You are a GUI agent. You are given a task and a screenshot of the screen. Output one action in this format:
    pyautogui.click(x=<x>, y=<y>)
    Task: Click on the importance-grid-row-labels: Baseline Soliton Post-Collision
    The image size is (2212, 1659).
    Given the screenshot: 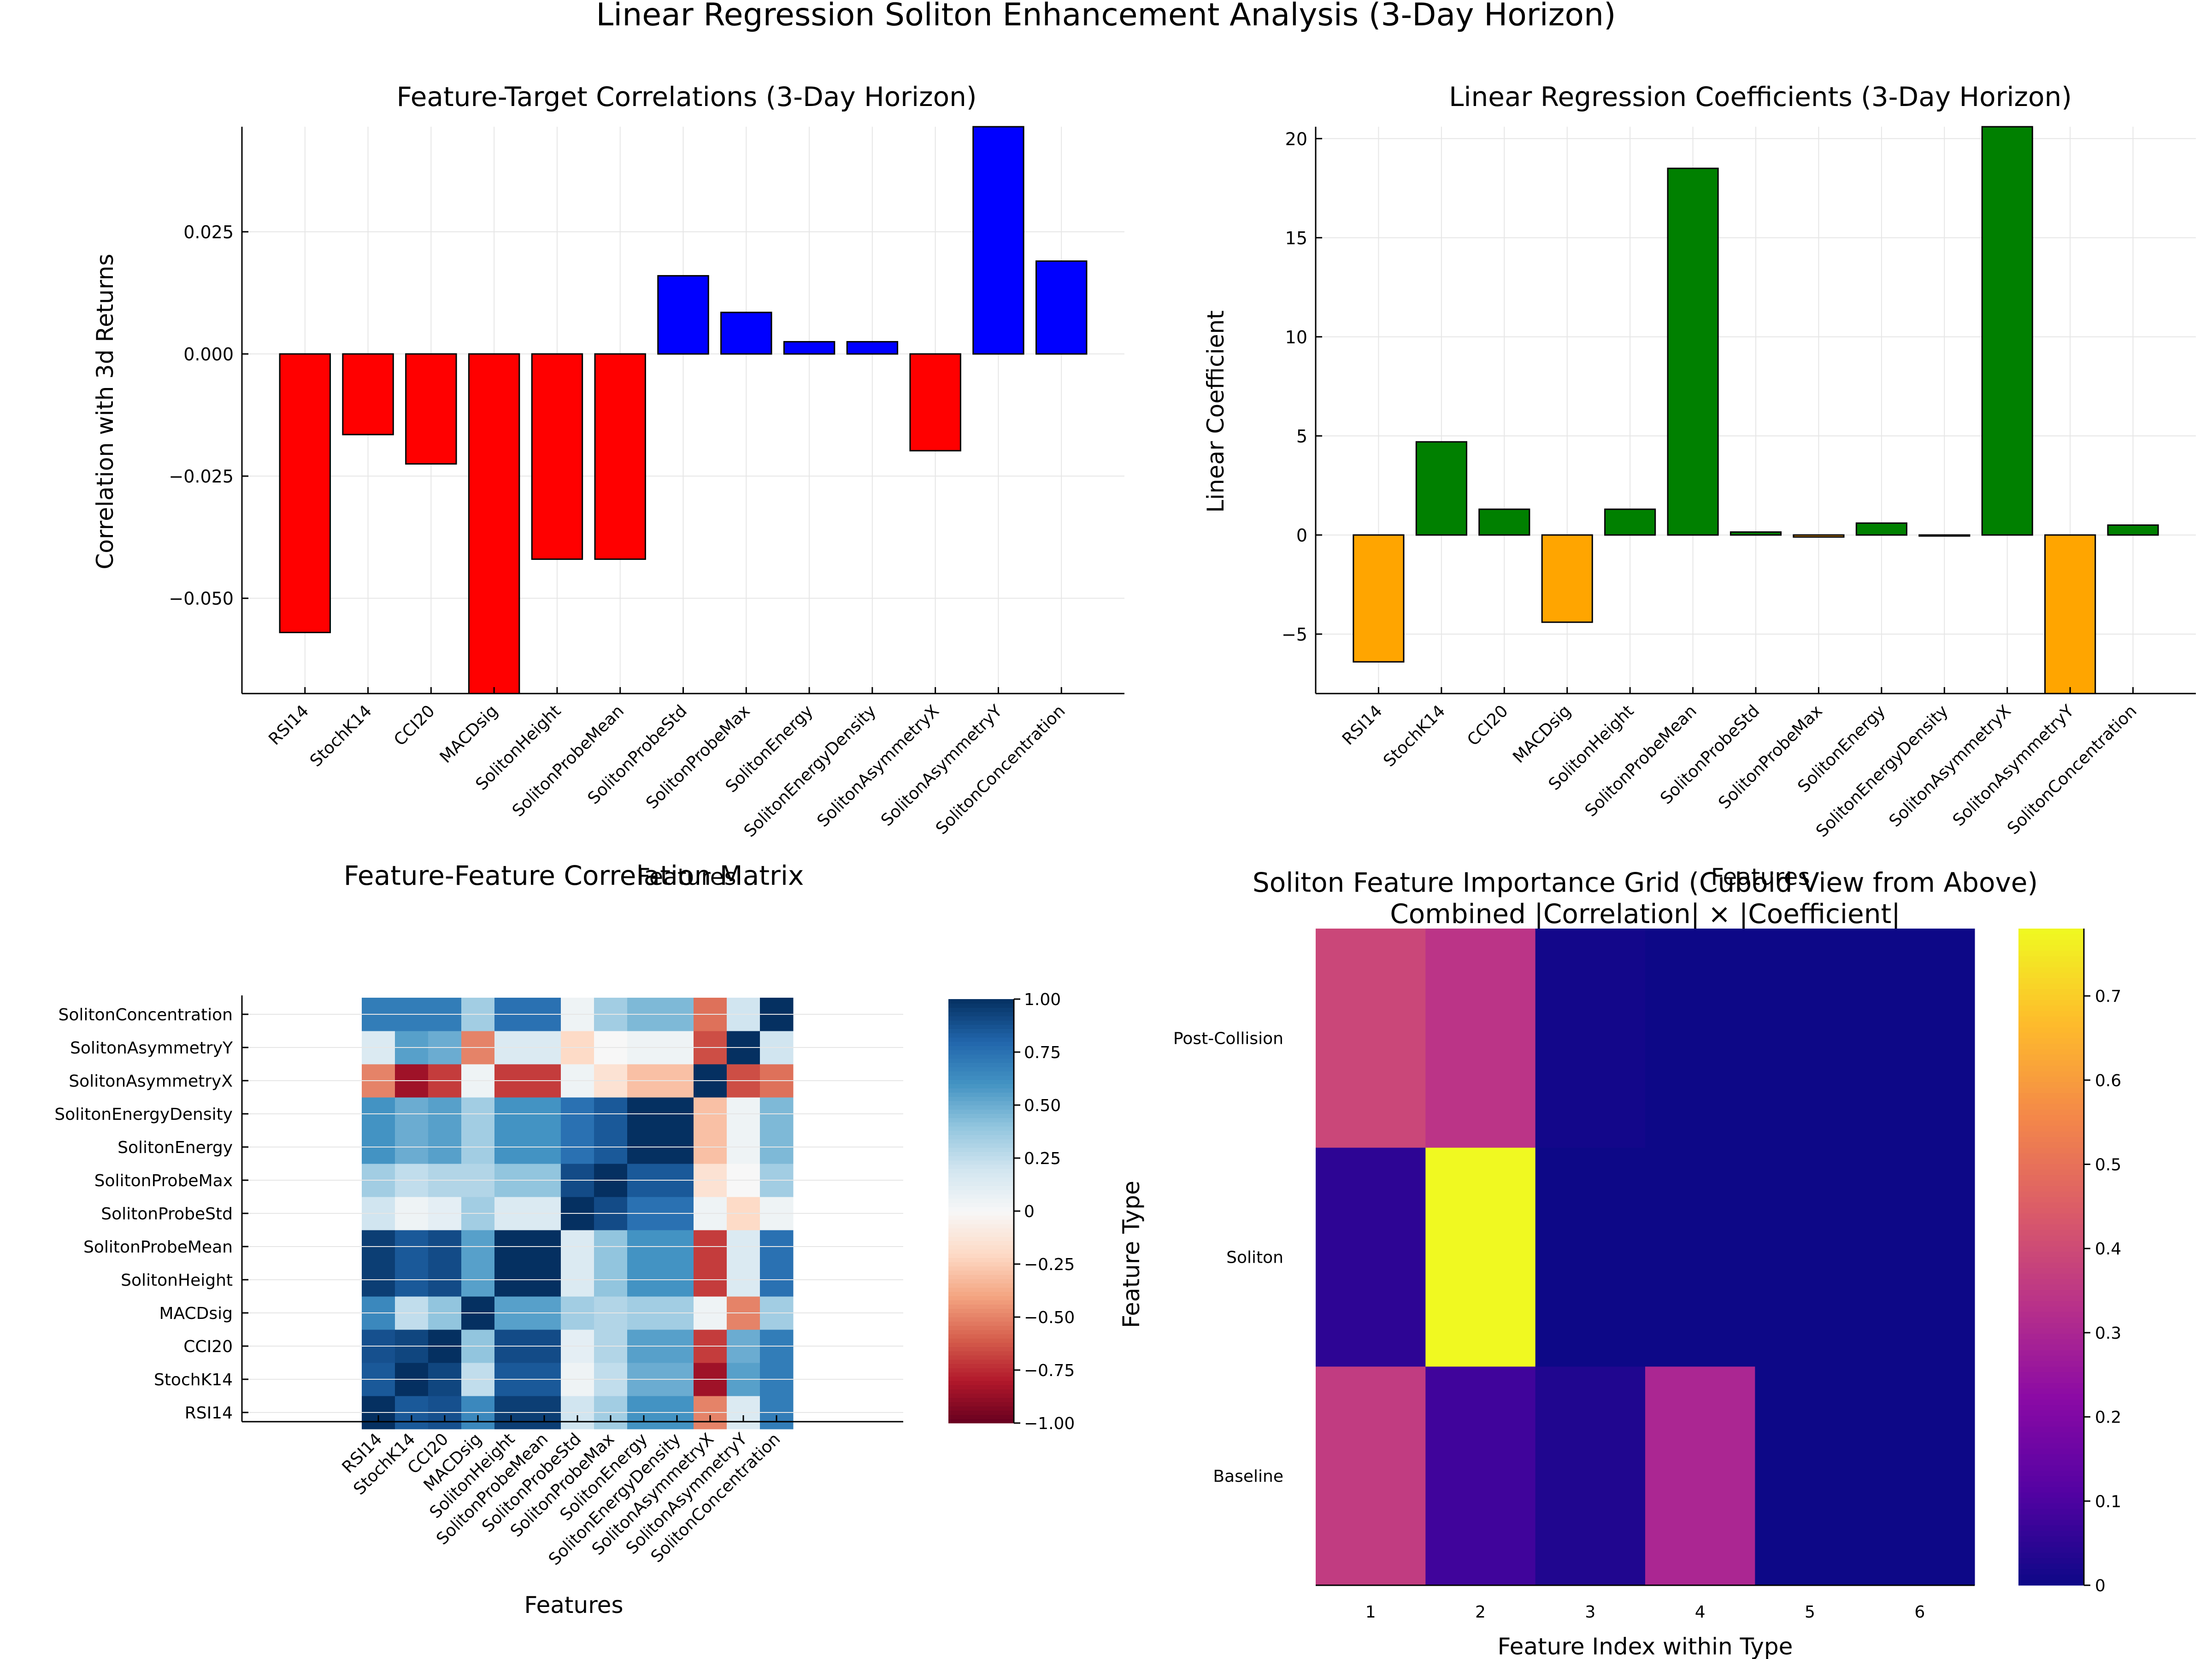 What is the action you would take?
    pyautogui.click(x=1228, y=1258)
    